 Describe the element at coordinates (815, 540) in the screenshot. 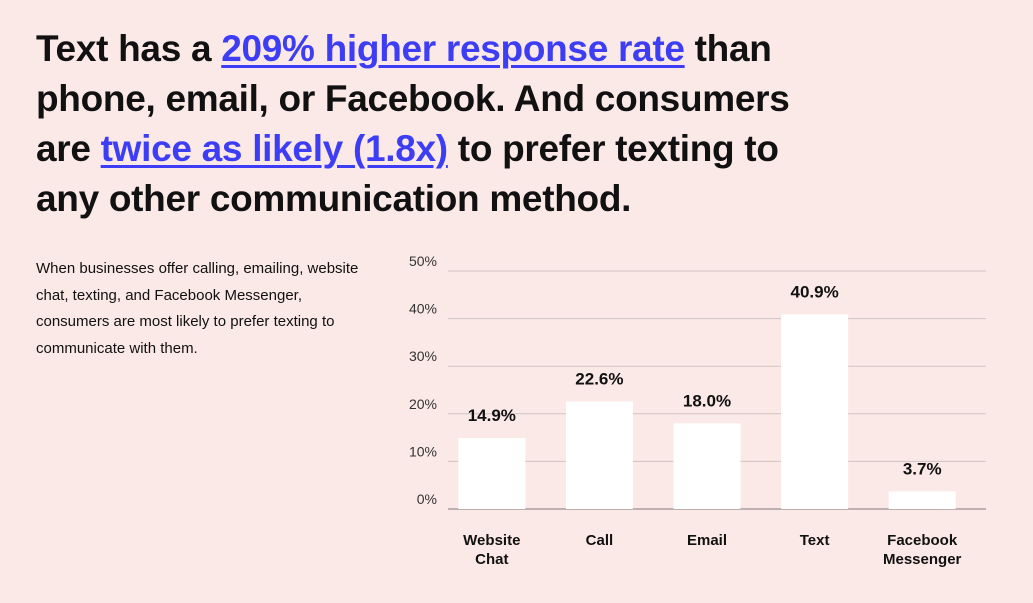

I see `category-label: Text` at that location.